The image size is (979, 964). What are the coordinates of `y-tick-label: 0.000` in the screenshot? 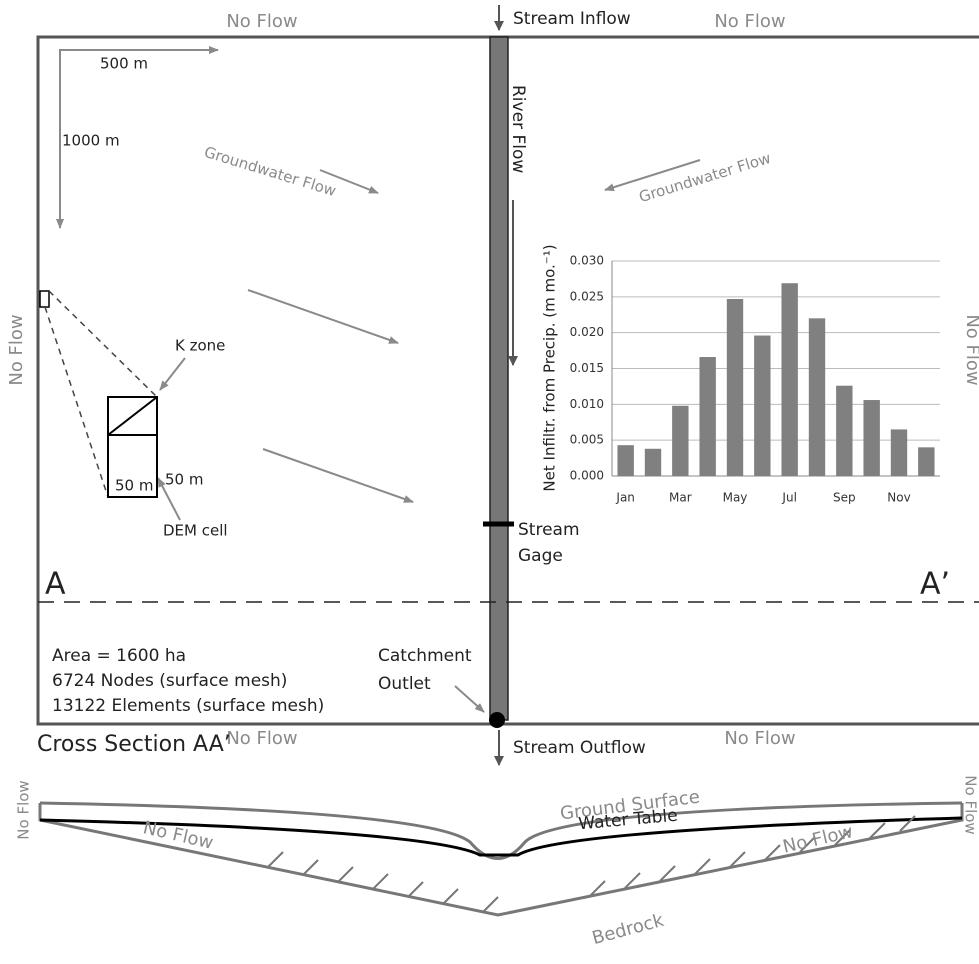 It's located at (587, 476).